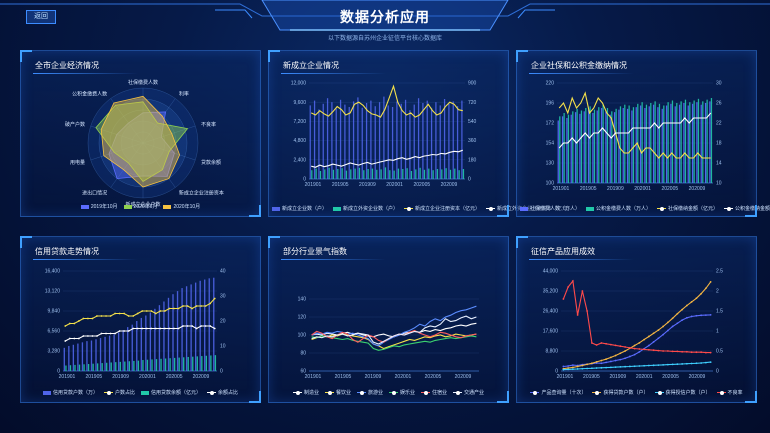 The image size is (770, 433). Describe the element at coordinates (463, 377) in the screenshot. I see `x-tick-label: 202009` at that location.